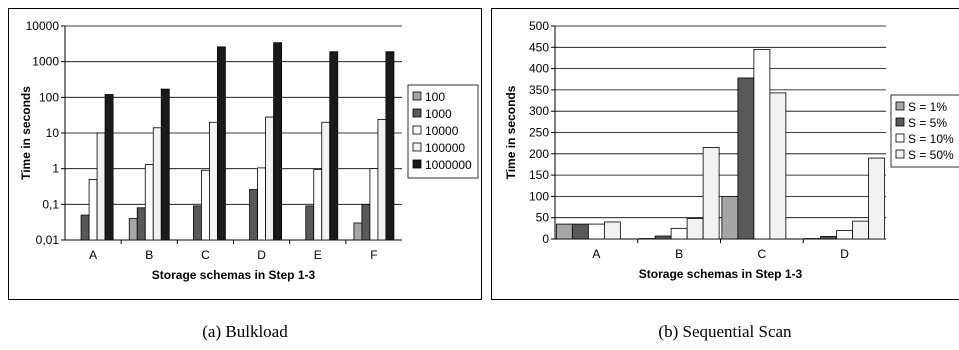  I want to click on legend-label: S = 50%, so click(931, 155).